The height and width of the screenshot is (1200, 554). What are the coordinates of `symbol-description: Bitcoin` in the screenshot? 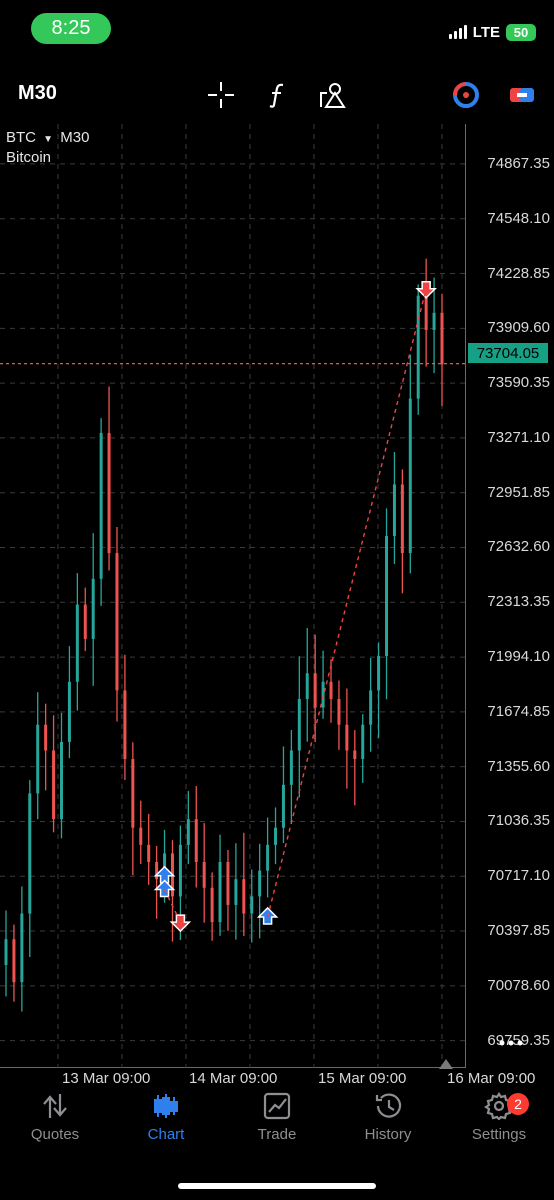 It's located at (29, 157).